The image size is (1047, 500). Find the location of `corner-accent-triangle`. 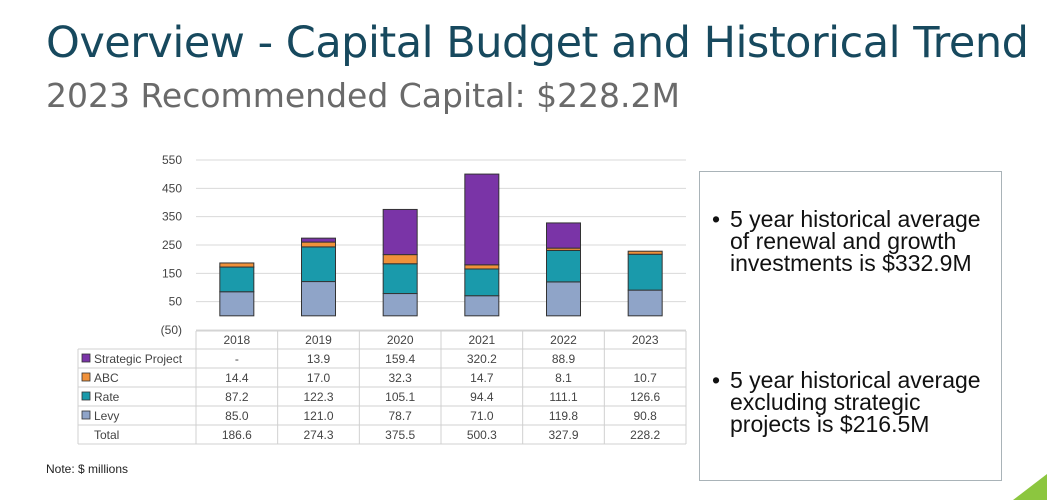

corner-accent-triangle is located at coordinates (1030, 487).